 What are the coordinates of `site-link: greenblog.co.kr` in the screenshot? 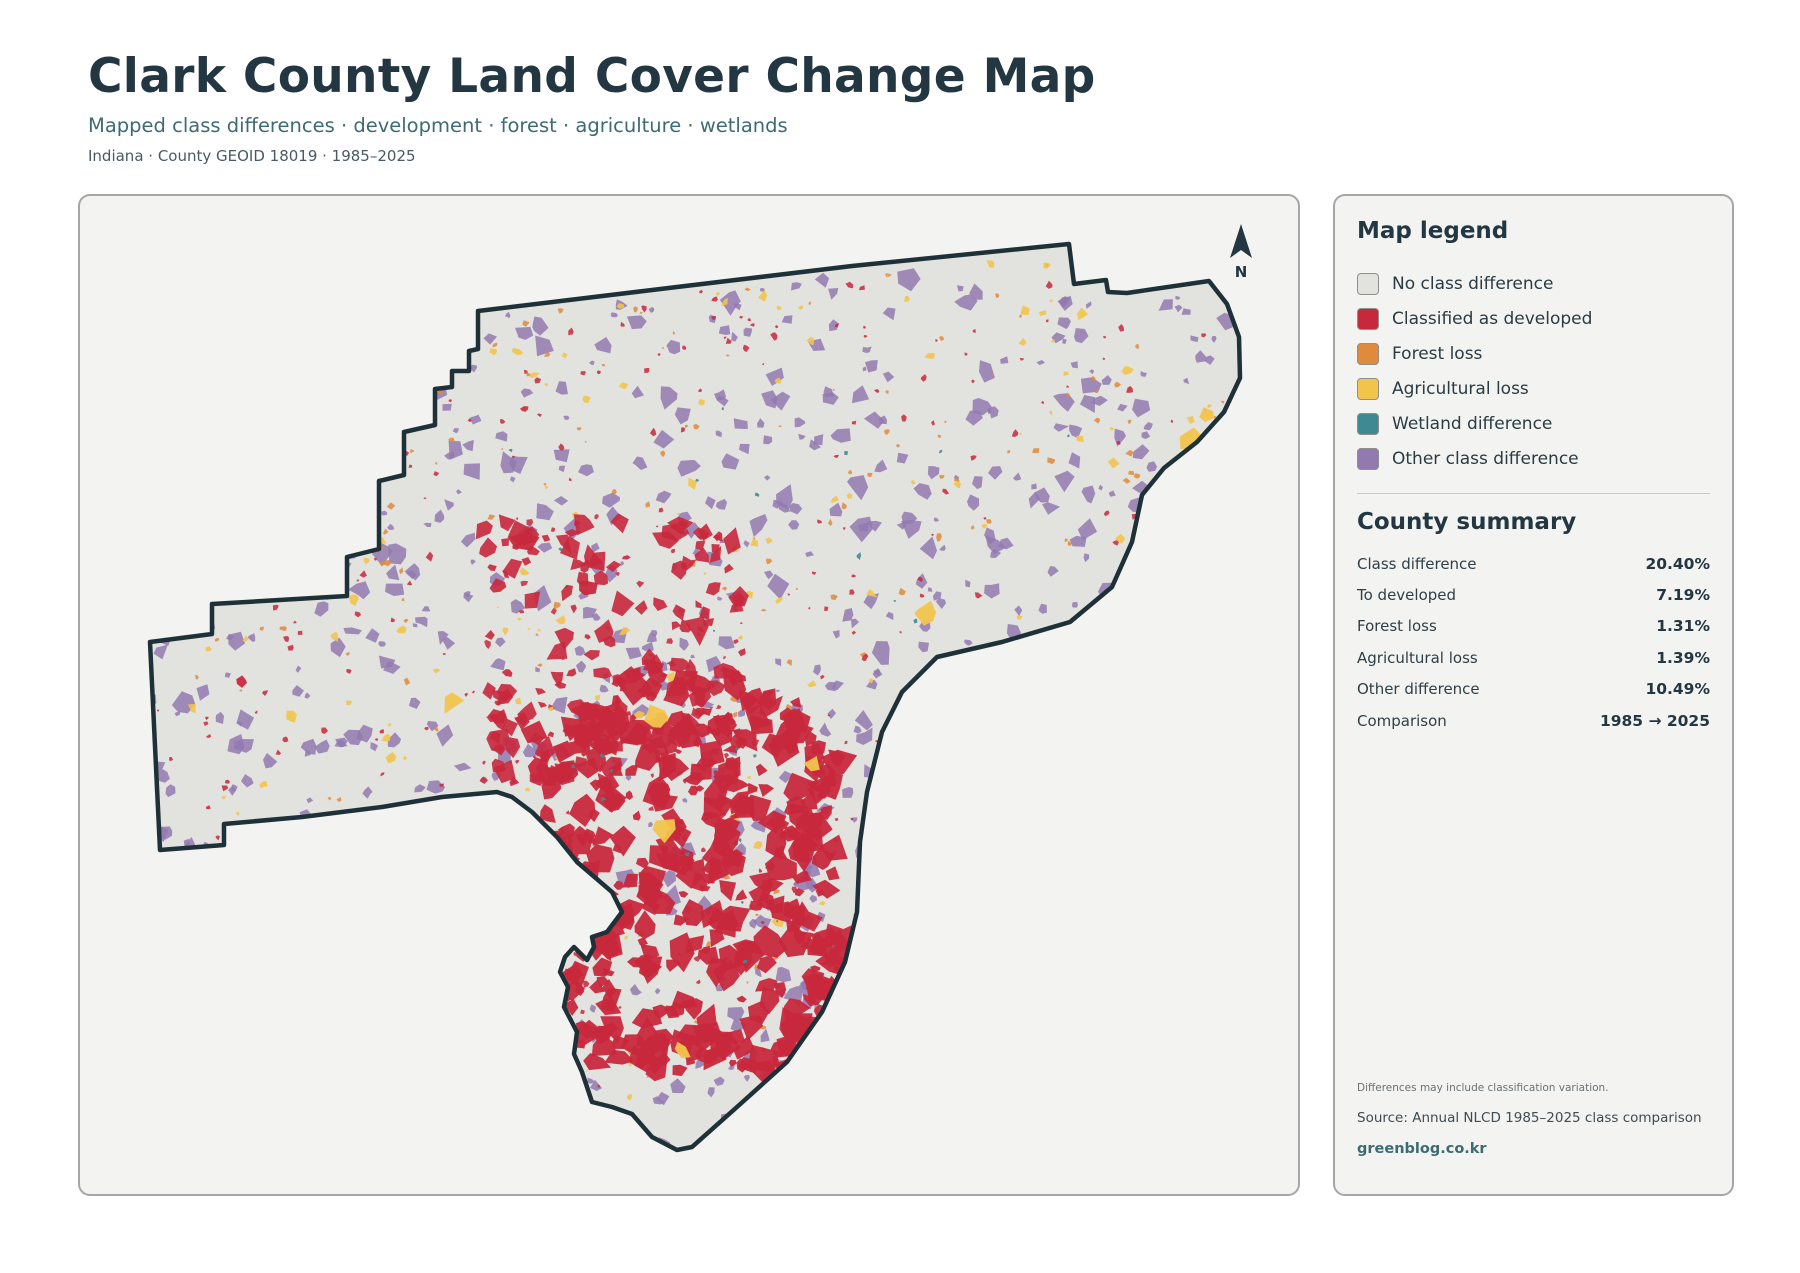 It's located at (1422, 1149).